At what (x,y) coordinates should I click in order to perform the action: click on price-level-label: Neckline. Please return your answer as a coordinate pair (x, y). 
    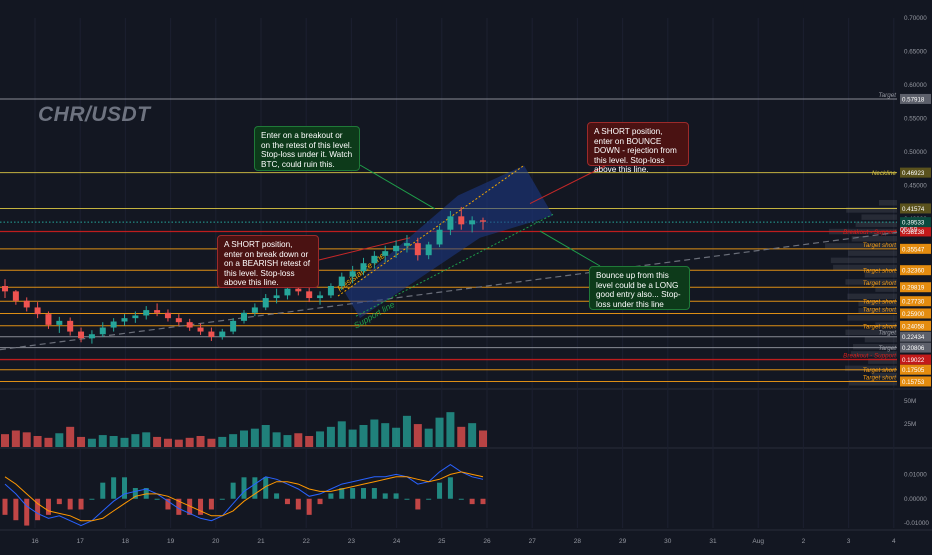
    Looking at the image, I should click on (884, 173).